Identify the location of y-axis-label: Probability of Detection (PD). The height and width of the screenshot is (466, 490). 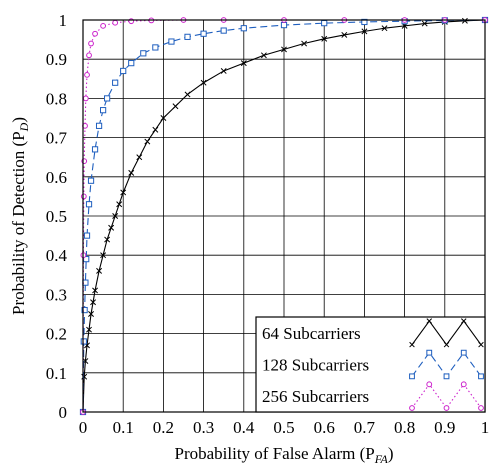
(20, 216).